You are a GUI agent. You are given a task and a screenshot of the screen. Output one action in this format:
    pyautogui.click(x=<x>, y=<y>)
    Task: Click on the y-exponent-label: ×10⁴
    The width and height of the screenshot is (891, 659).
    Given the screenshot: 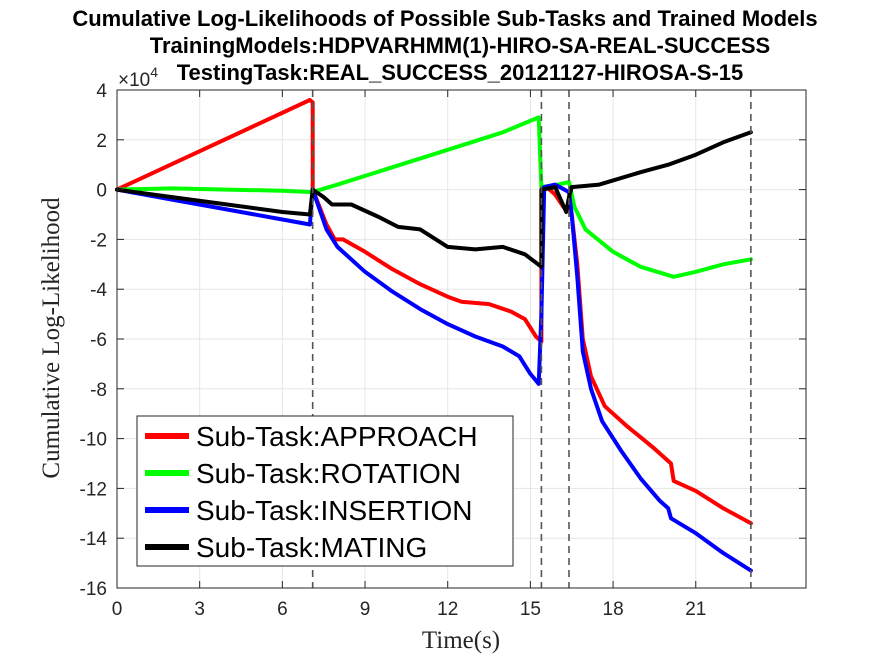 What is the action you would take?
    pyautogui.click(x=138, y=77)
    